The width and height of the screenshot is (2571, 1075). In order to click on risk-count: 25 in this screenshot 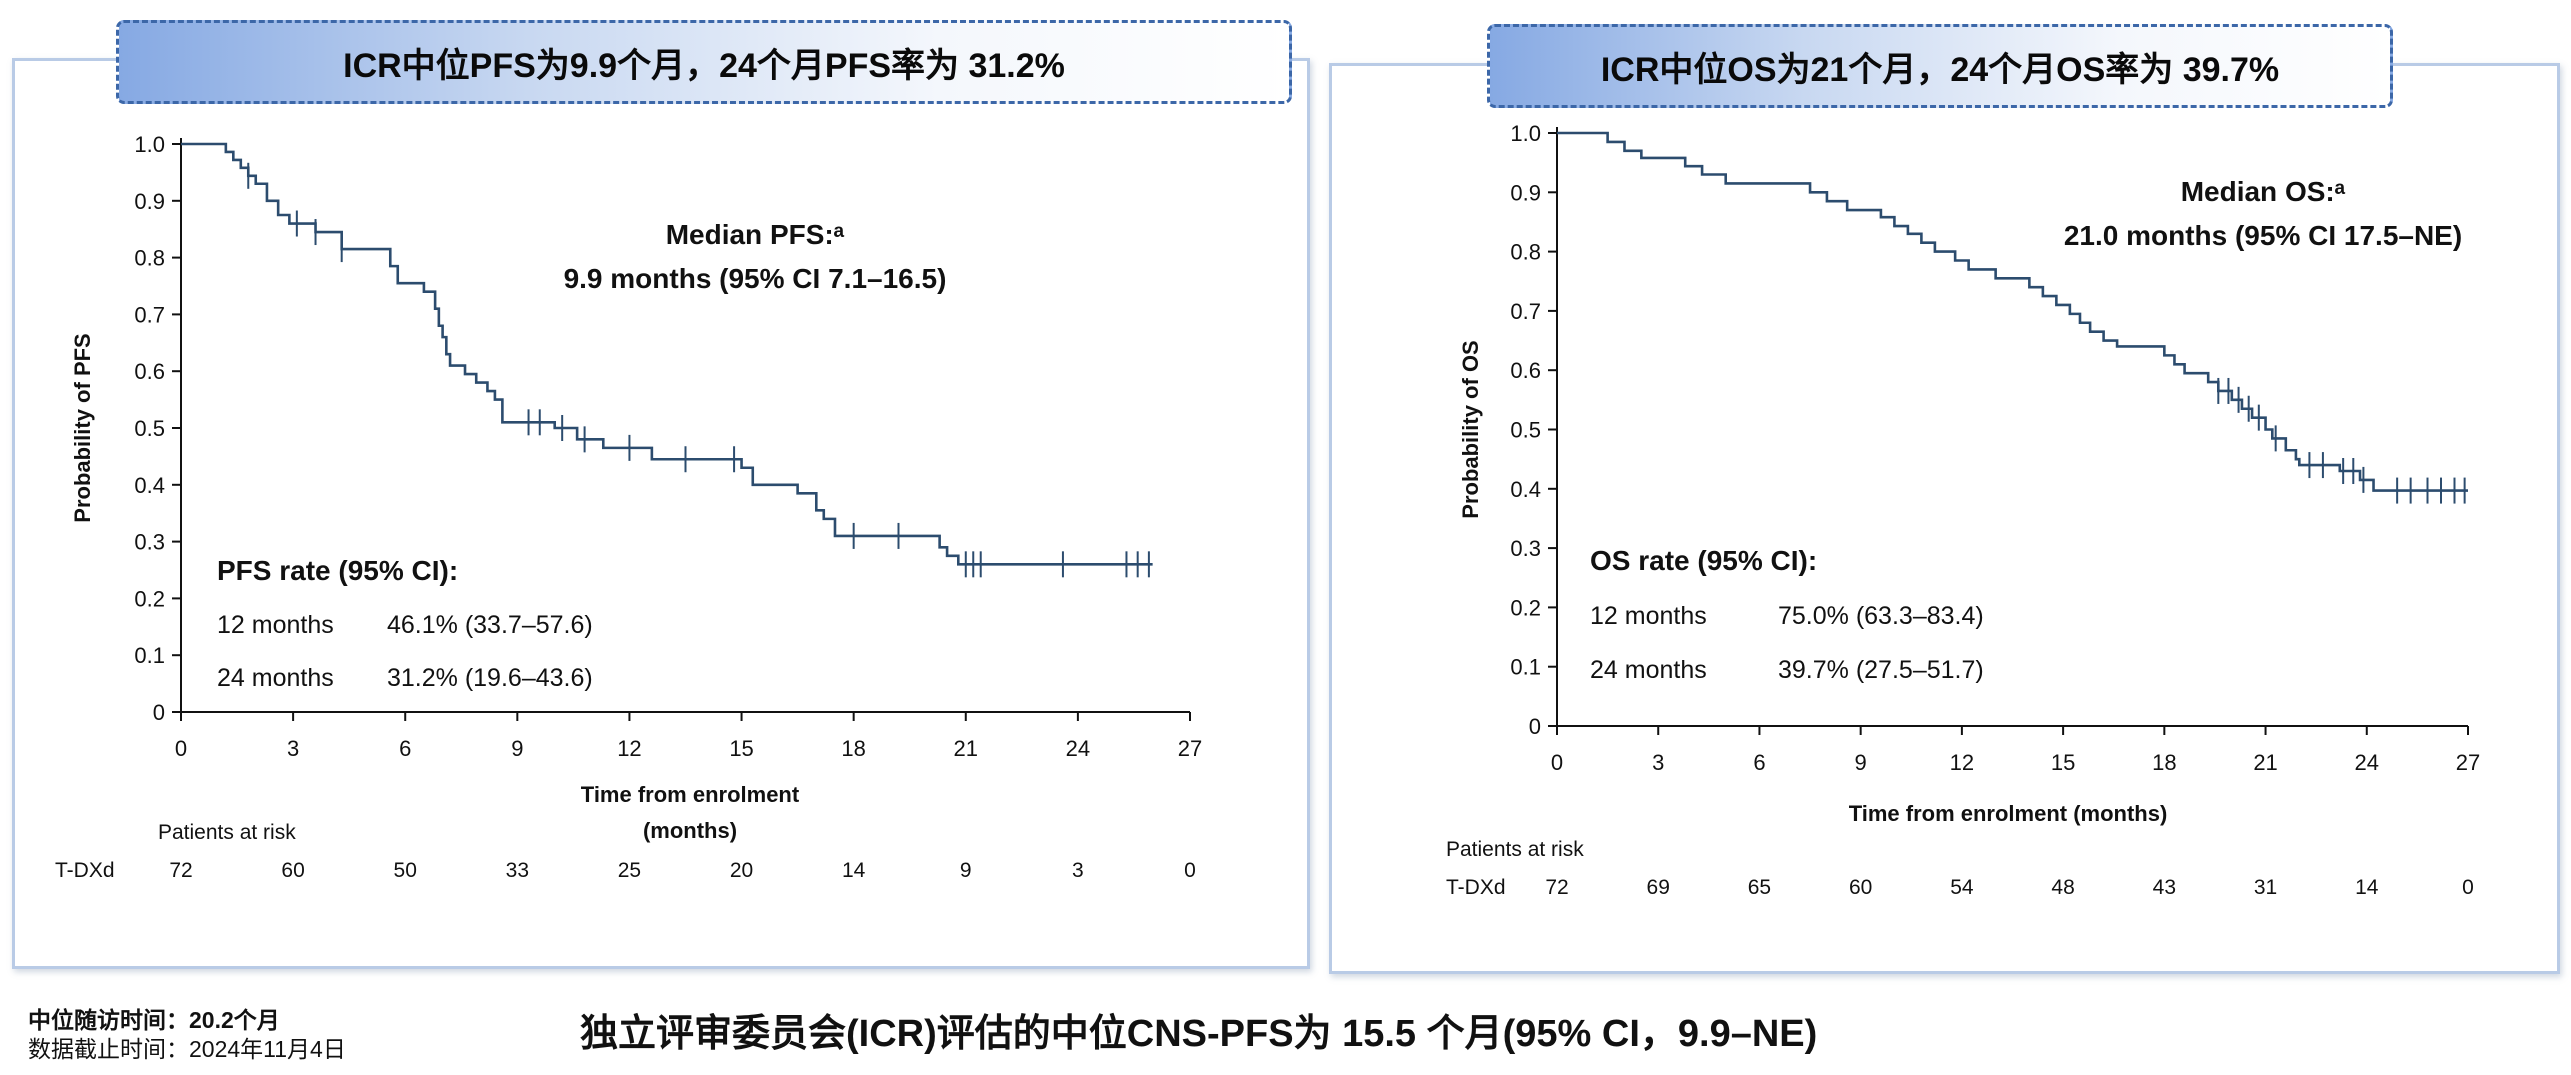, I will do `click(629, 870)`.